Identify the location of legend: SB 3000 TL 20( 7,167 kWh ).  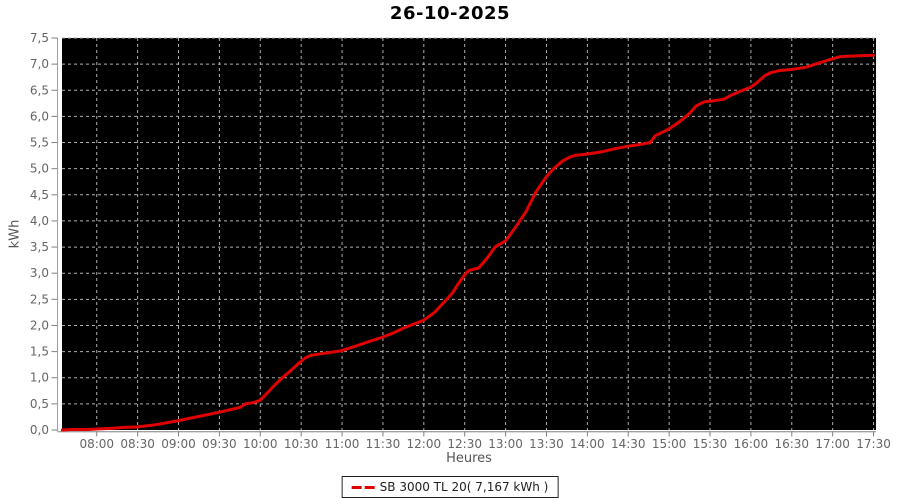
(450, 487).